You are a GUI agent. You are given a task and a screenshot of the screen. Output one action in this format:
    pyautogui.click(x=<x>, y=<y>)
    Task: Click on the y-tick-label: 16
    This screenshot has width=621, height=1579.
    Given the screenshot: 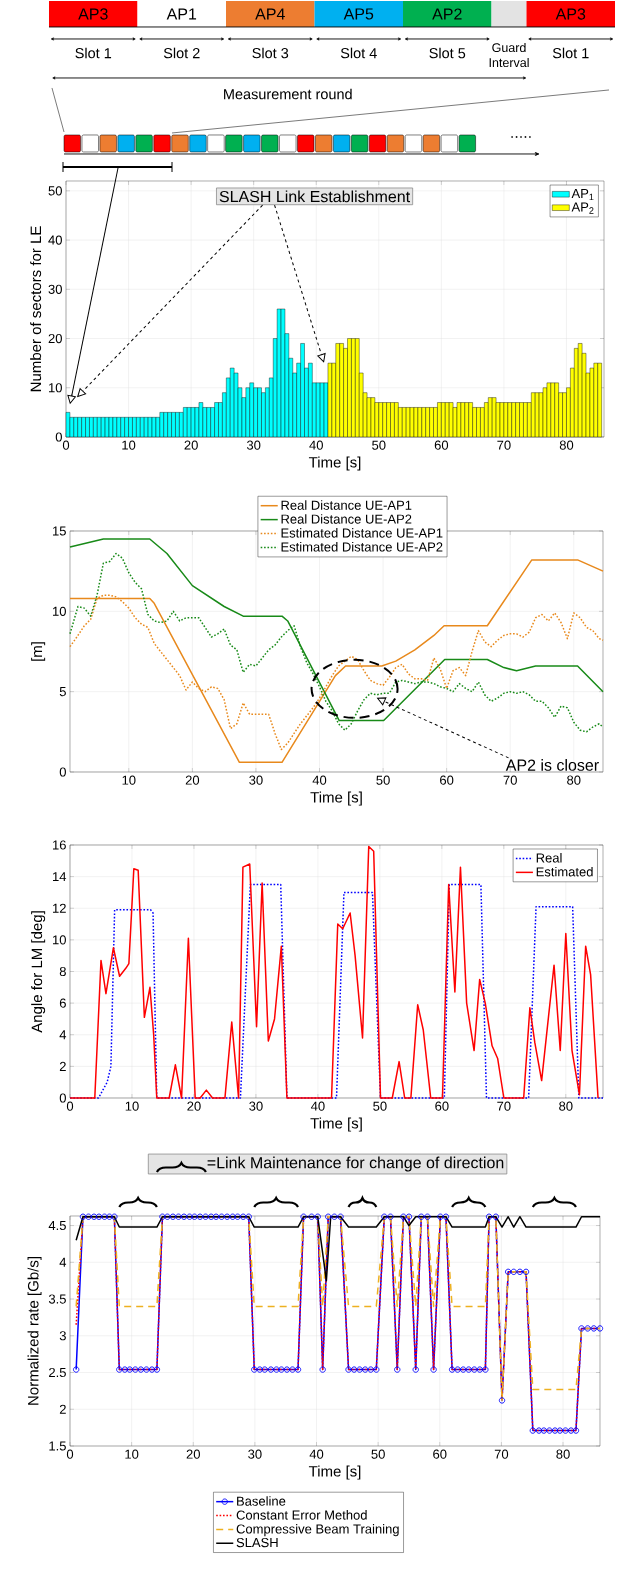 What is the action you would take?
    pyautogui.click(x=59, y=845)
    